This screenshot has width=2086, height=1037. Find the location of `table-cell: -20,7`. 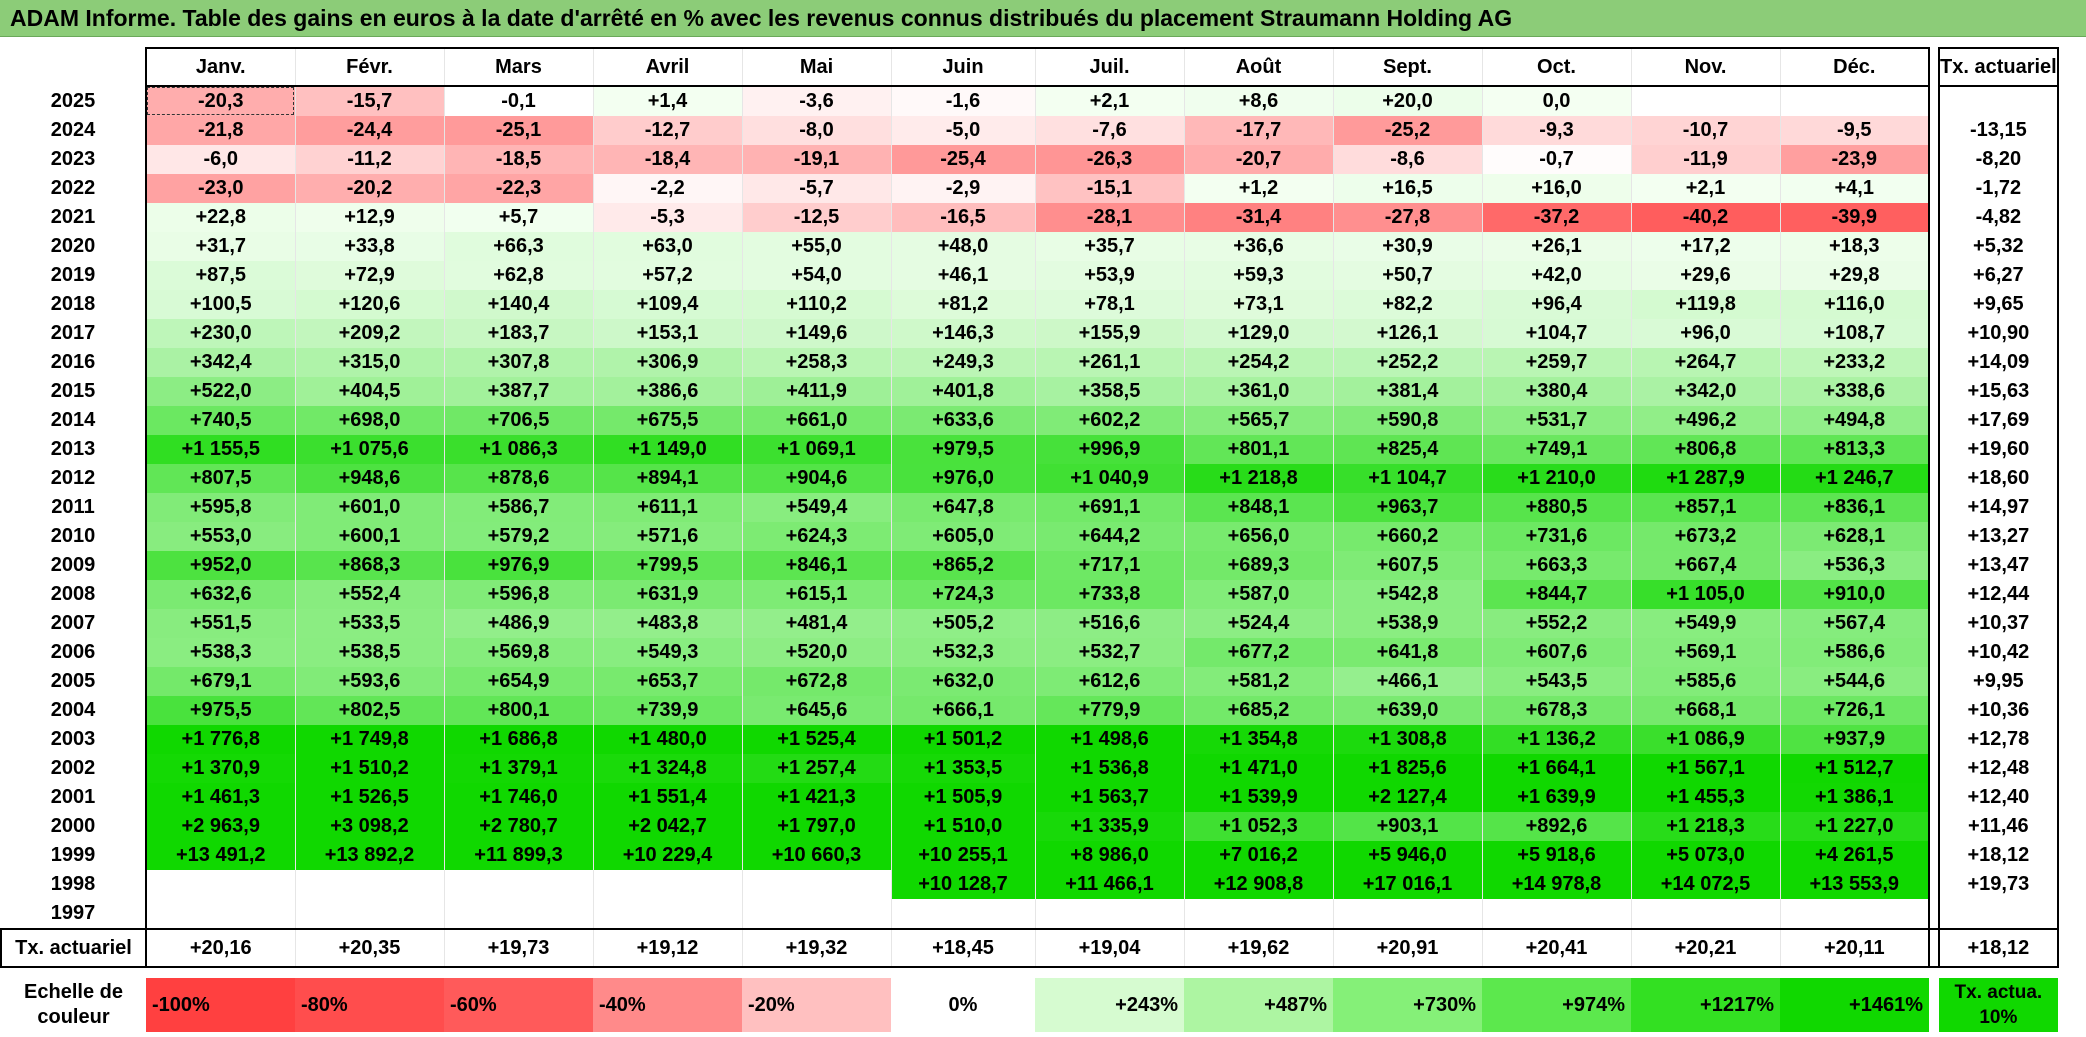

table-cell: -20,7 is located at coordinates (1259, 159).